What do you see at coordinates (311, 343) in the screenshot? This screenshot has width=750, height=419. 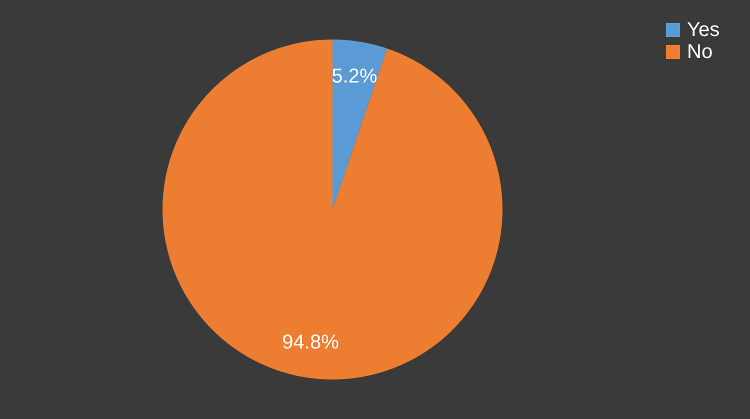 I see `data-label: 94.8%` at bounding box center [311, 343].